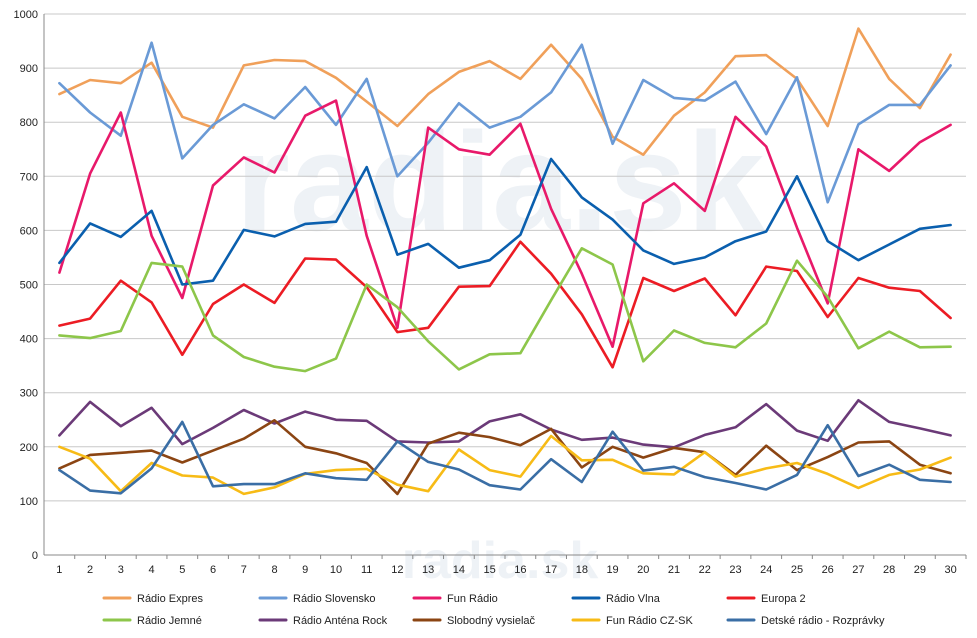 This screenshot has height=638, width=977. Describe the element at coordinates (499, 181) in the screenshot. I see `watermark-text: radia.sk` at that location.